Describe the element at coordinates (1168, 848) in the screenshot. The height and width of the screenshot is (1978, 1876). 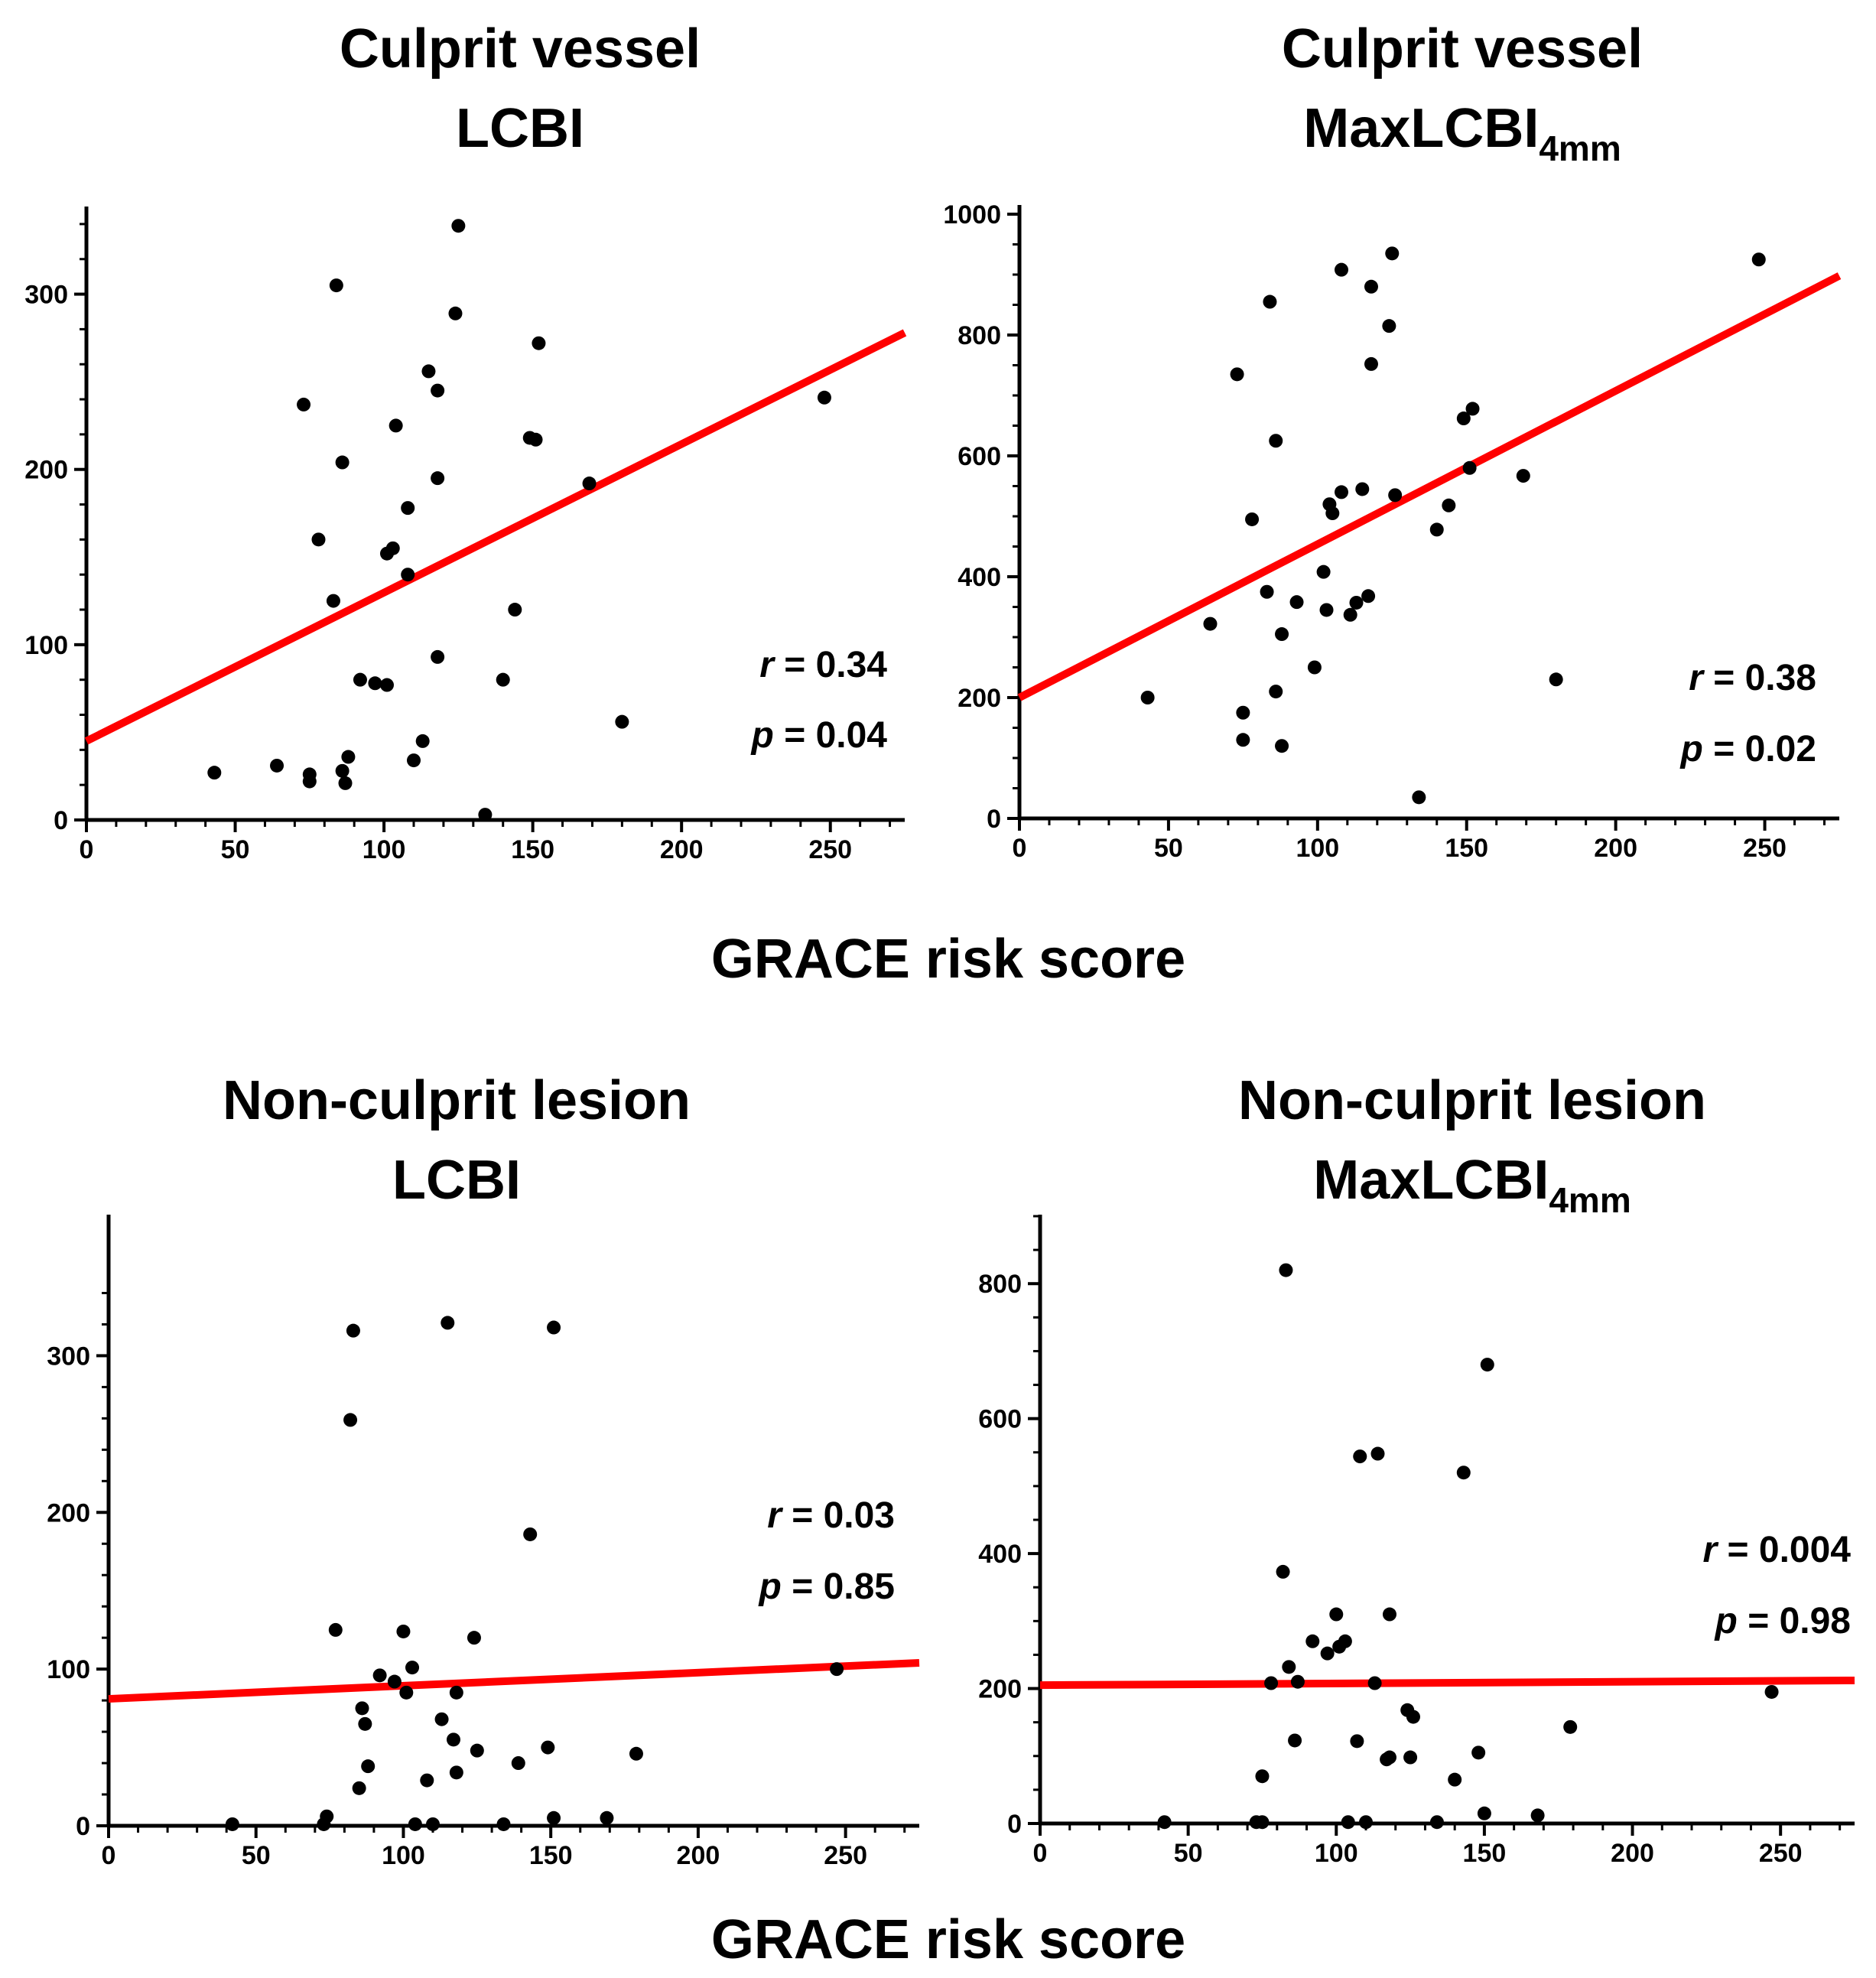
I see `x-tick-label: 50` at that location.